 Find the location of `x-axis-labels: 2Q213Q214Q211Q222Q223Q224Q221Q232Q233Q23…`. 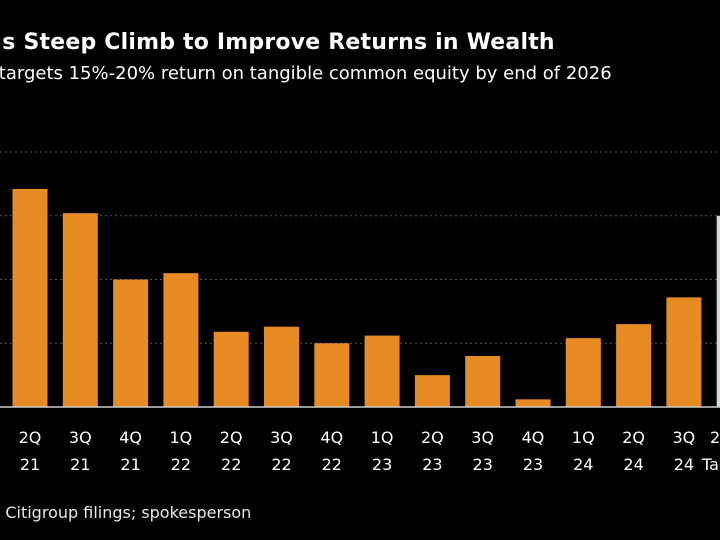

x-axis-labels: 2Q213Q214Q211Q222Q223Q224Q221Q232Q233Q23… is located at coordinates (369, 451).